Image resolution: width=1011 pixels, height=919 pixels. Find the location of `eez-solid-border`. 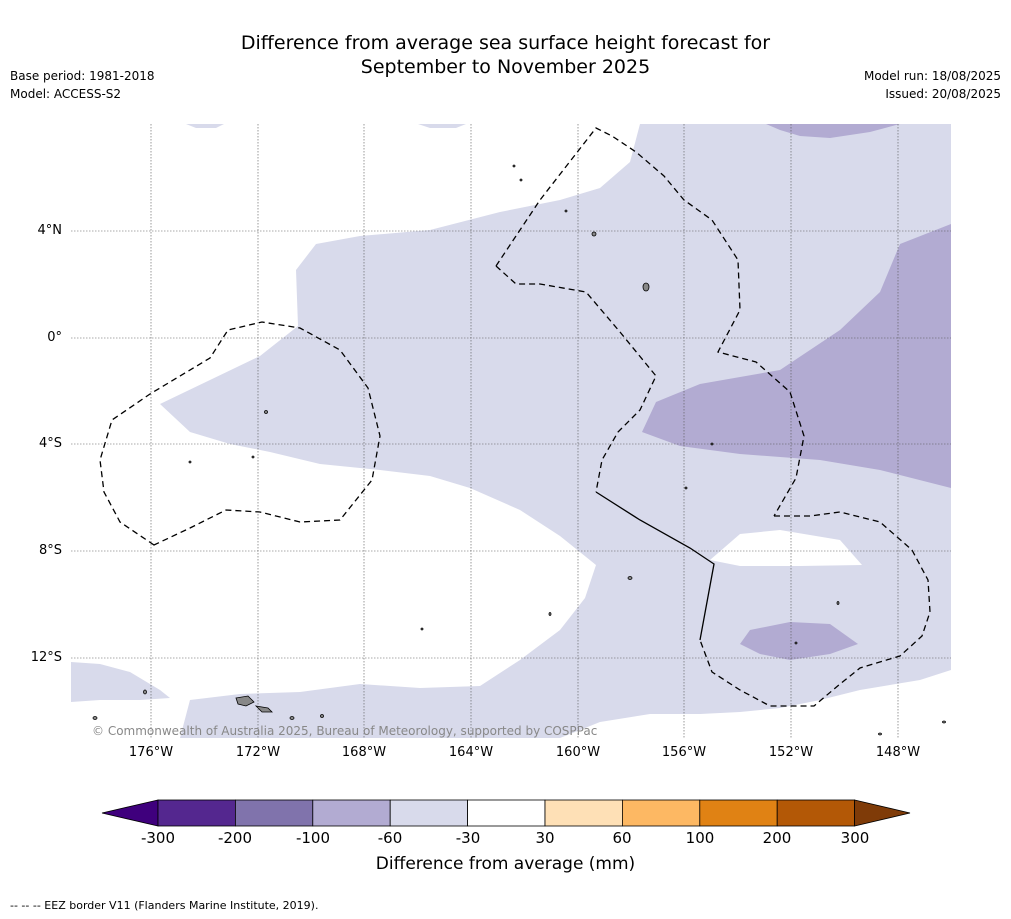

eez-solid-border is located at coordinates (655, 566).